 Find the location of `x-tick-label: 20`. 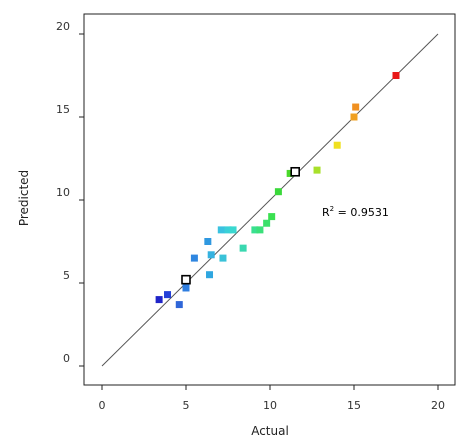

x-tick-label: 20 is located at coordinates (438, 405).